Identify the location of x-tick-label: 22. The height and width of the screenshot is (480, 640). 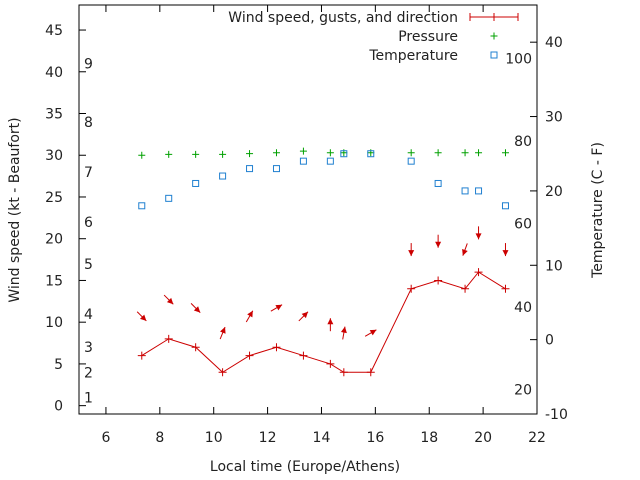
(537, 438).